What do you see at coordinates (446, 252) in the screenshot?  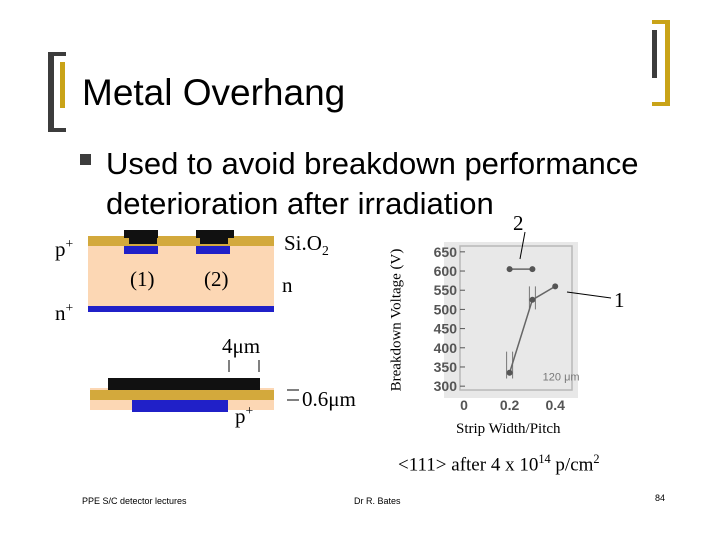 I see `y-tick-label: 650` at bounding box center [446, 252].